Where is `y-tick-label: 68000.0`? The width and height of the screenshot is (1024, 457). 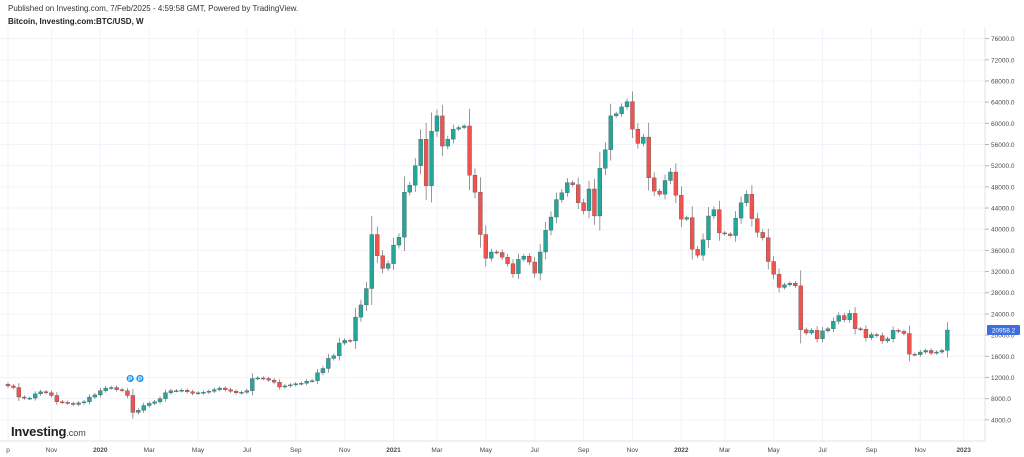 y-tick-label: 68000.0 is located at coordinates (1003, 81).